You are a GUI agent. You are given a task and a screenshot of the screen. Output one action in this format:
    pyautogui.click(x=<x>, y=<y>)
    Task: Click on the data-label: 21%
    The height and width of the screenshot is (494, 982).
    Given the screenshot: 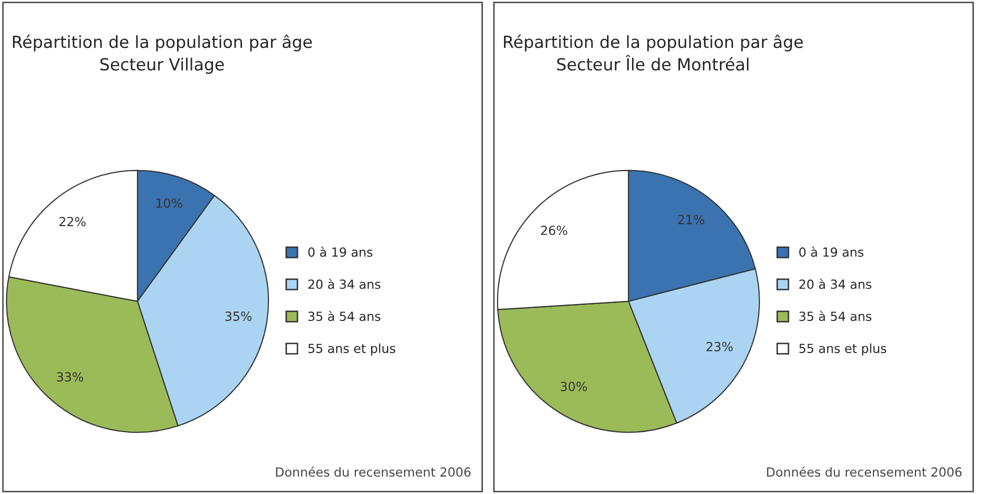 What is the action you would take?
    pyautogui.click(x=691, y=219)
    